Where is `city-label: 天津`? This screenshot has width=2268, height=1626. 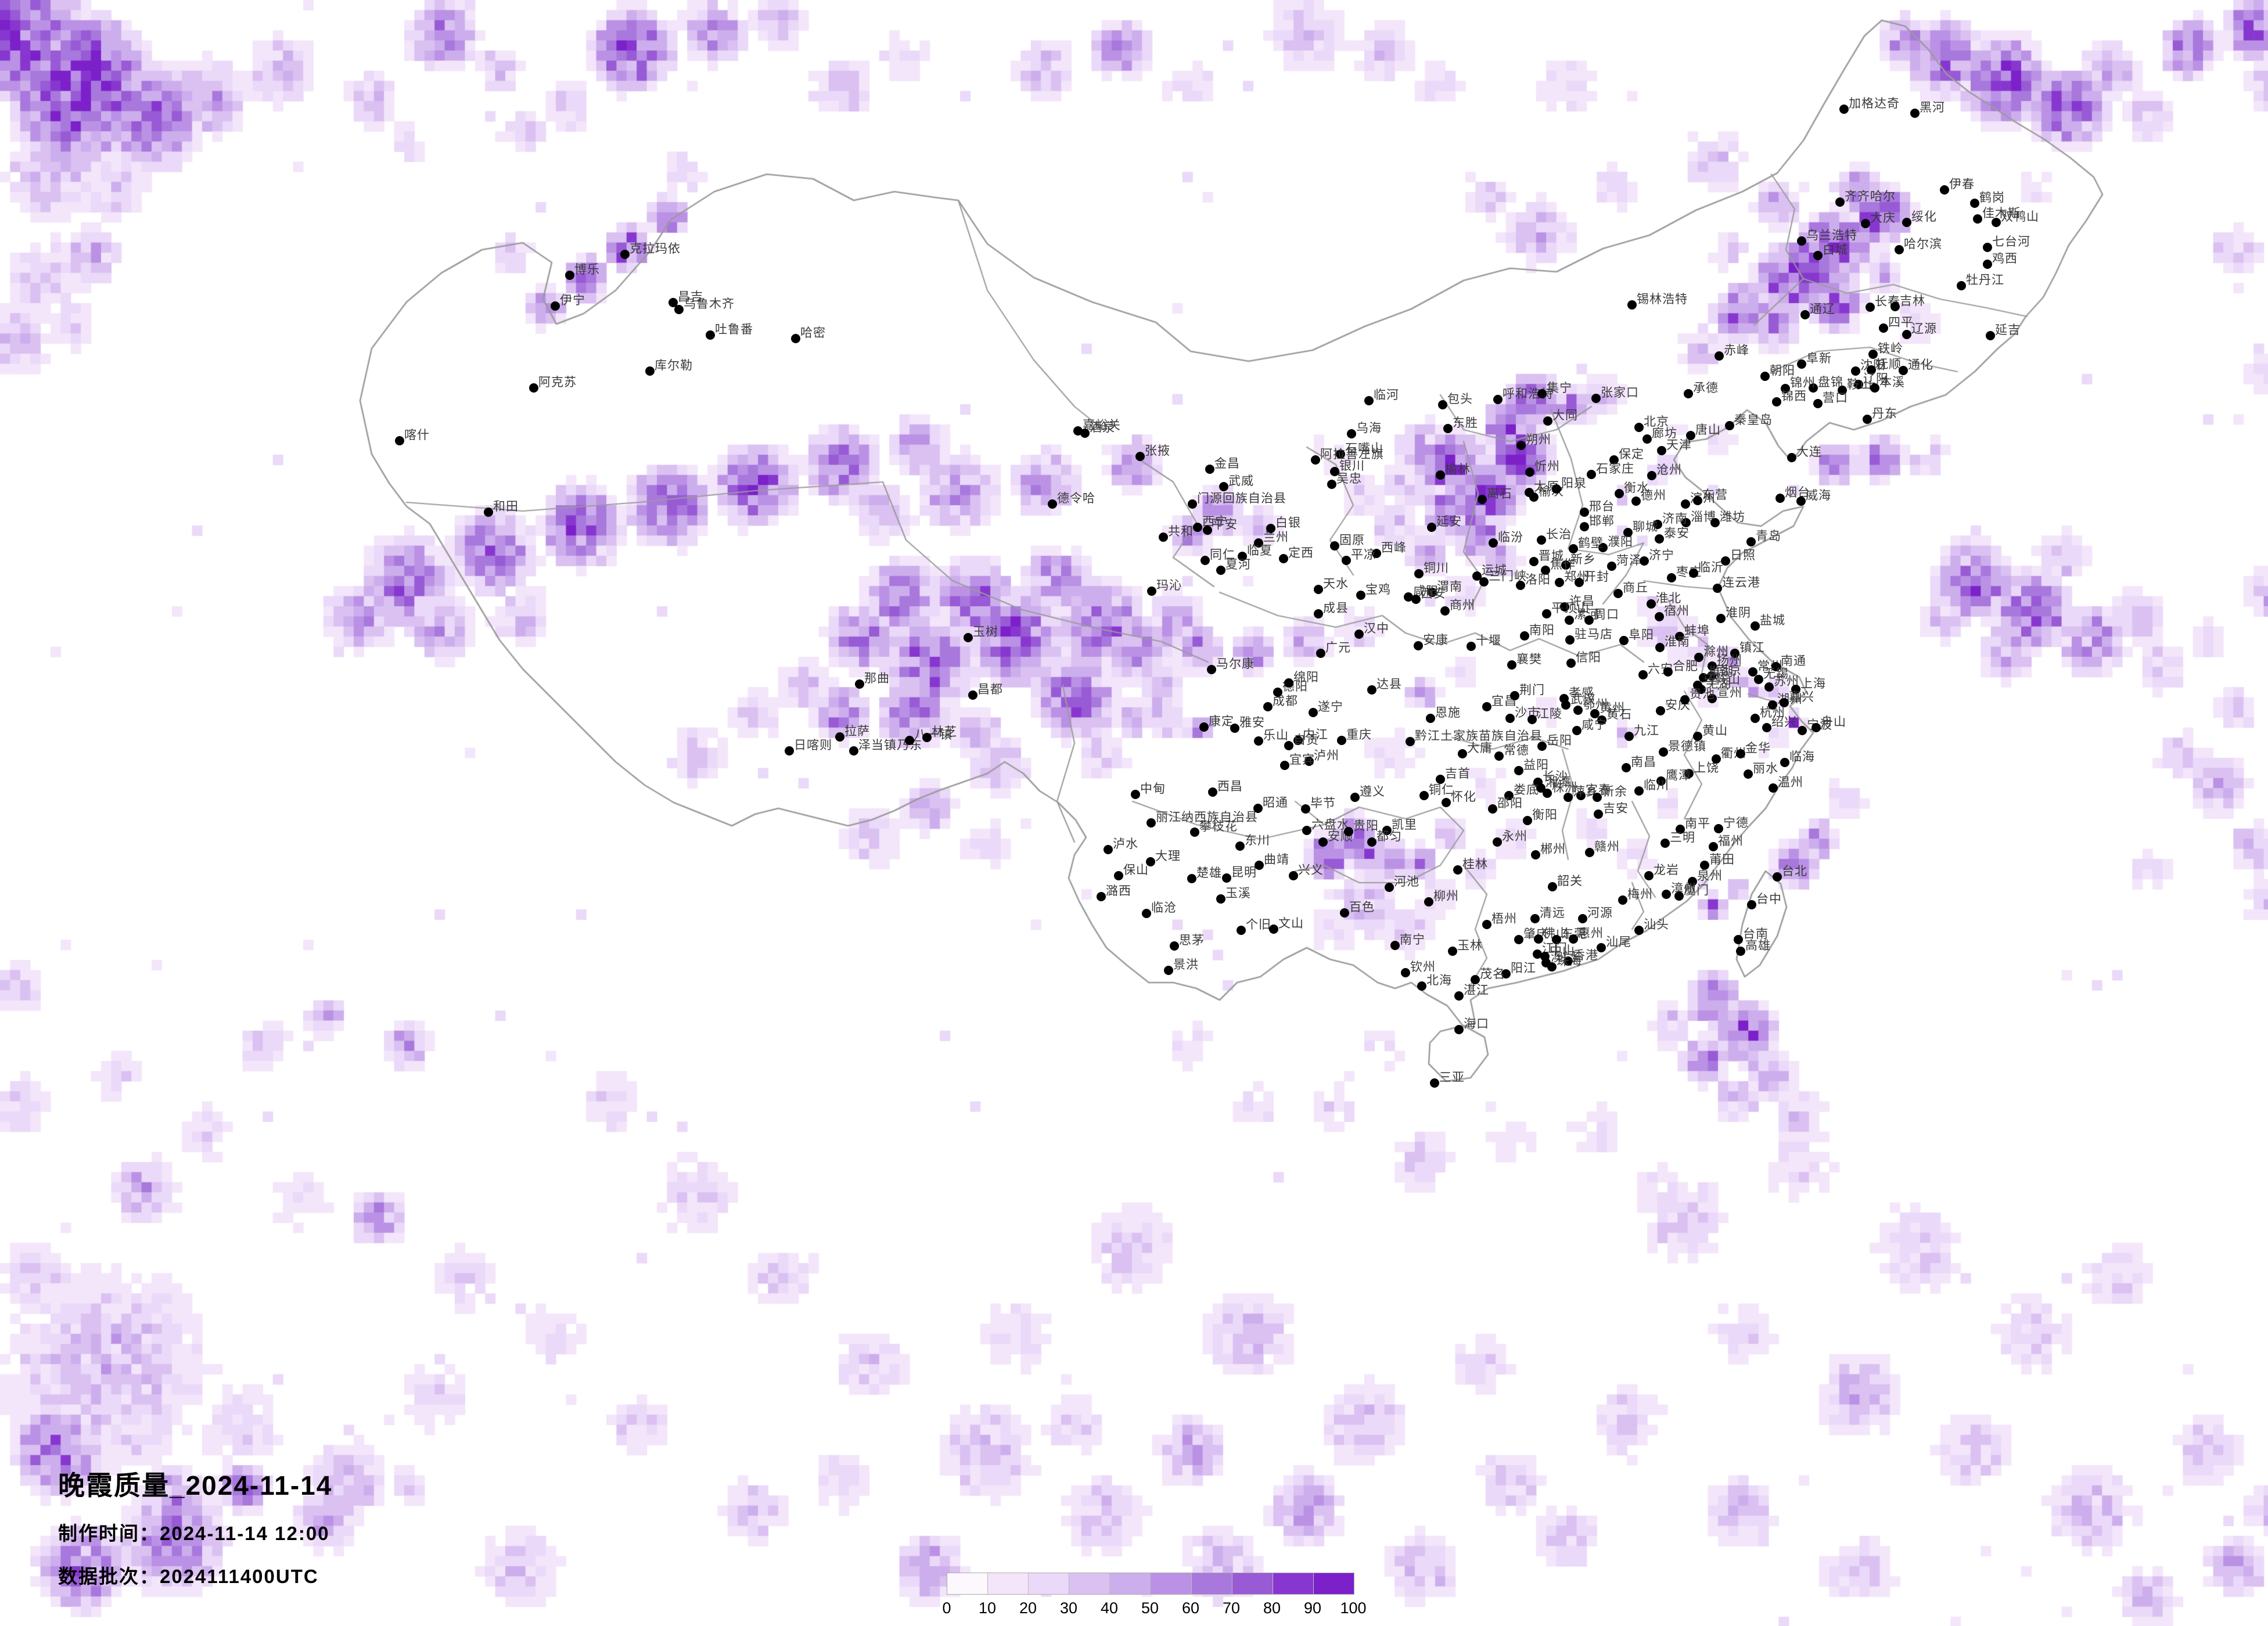 city-label: 天津 is located at coordinates (1679, 445).